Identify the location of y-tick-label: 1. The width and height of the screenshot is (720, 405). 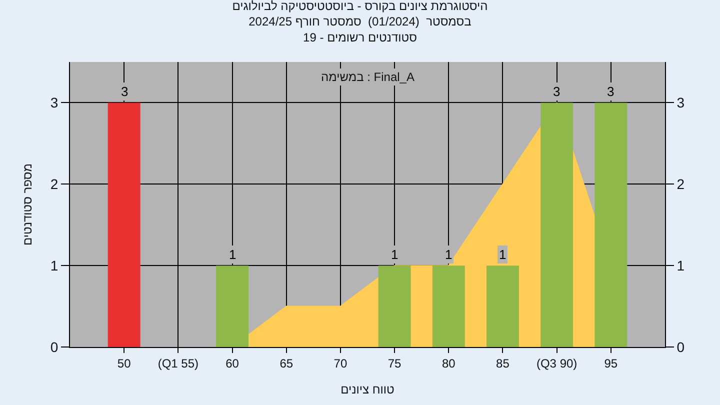
(54, 265).